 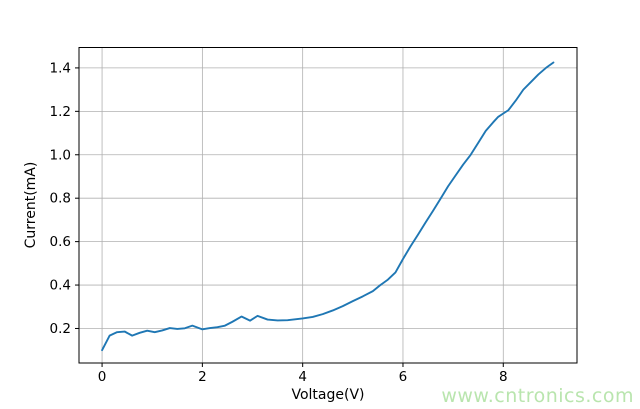 What do you see at coordinates (302, 377) in the screenshot?
I see `x-tick-label: 4` at bounding box center [302, 377].